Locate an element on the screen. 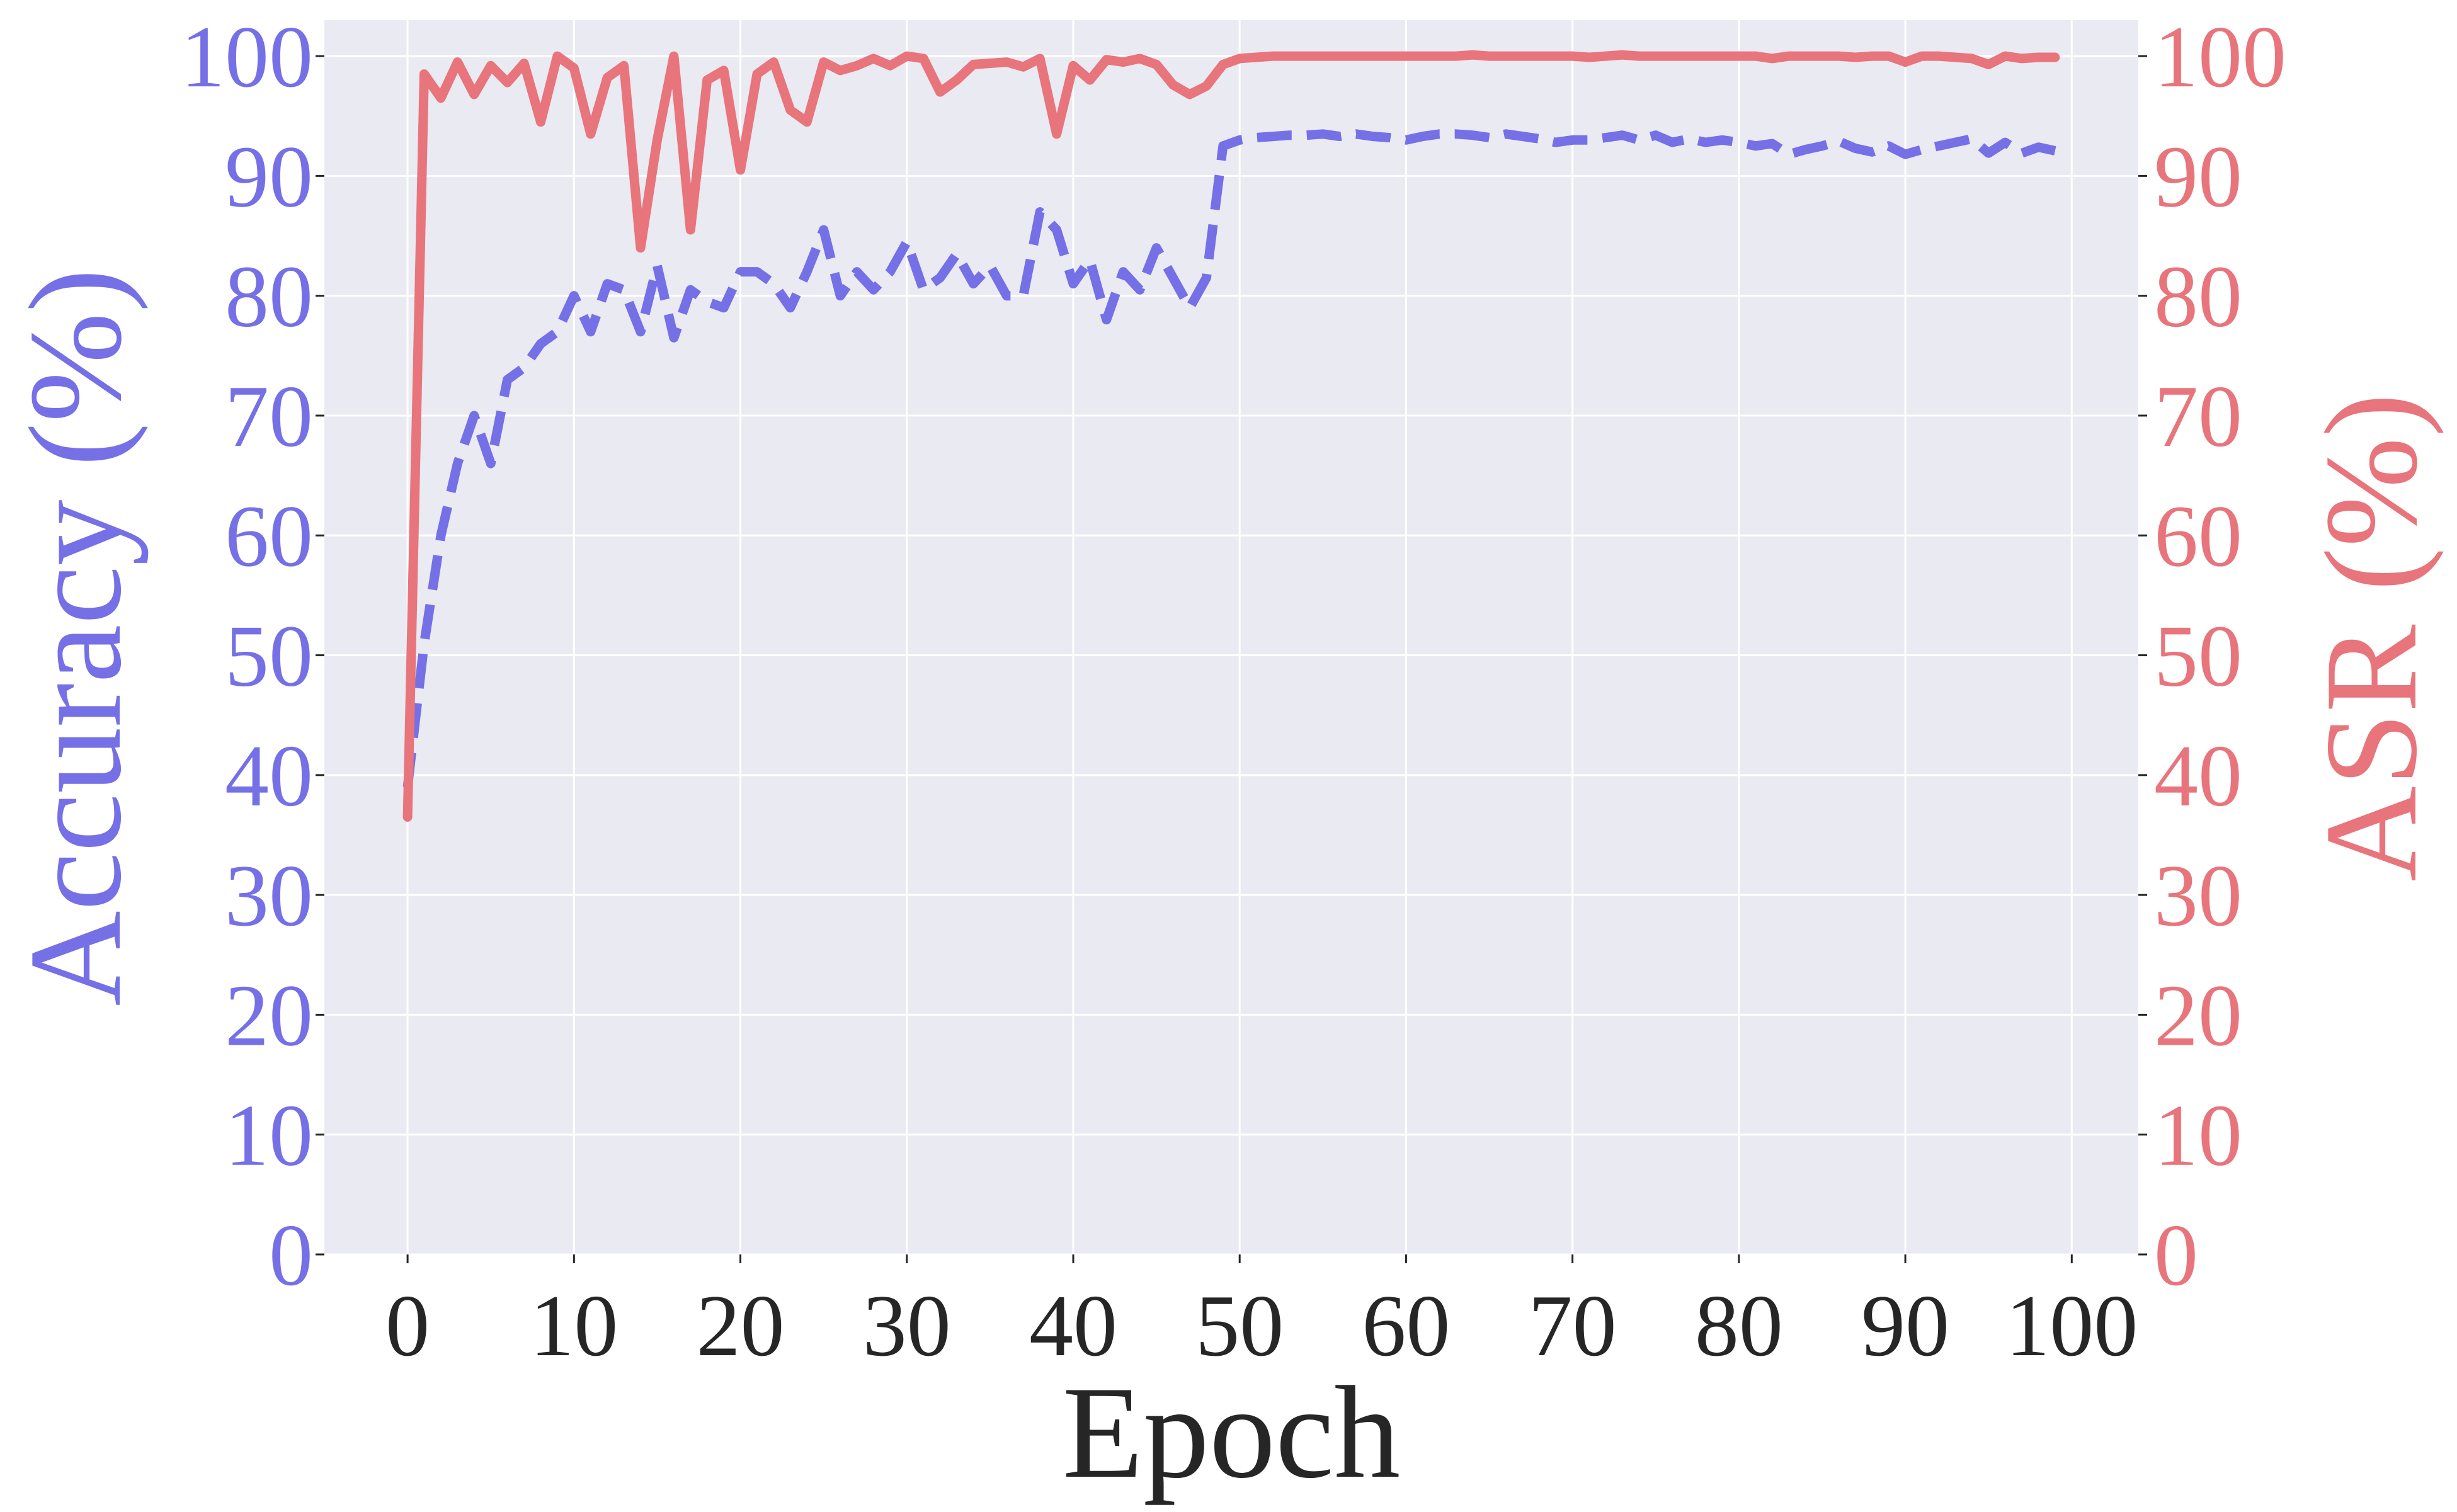  x-tick-label-0: 0 is located at coordinates (407, 1326).